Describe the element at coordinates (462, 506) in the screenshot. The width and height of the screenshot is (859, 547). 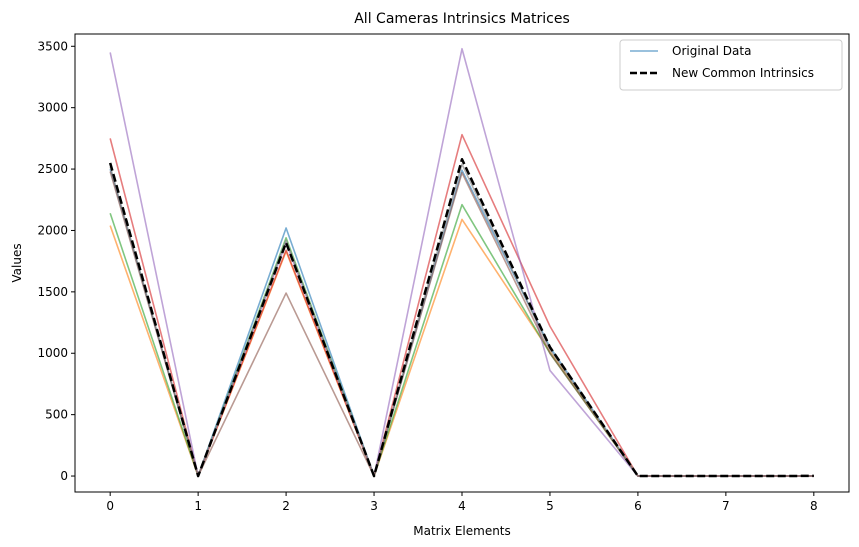
I see `x-tick-label: 4` at that location.